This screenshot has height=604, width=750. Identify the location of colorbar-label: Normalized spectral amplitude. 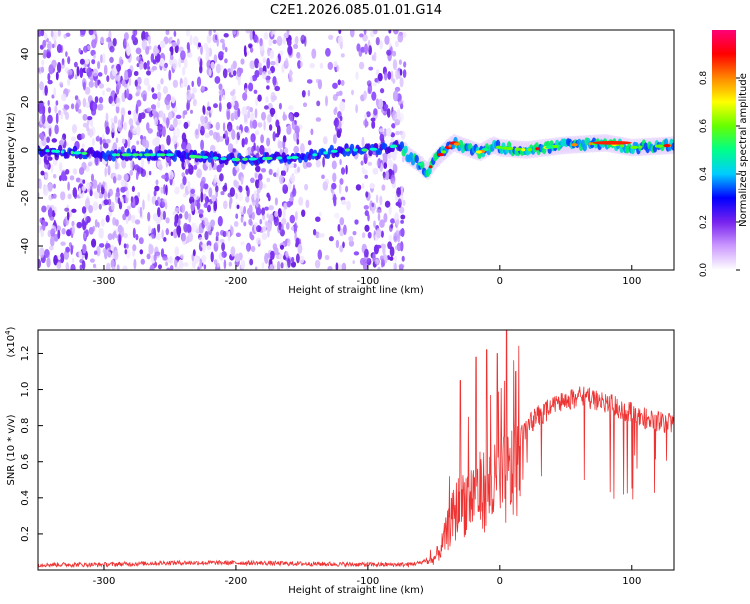
(743, 150).